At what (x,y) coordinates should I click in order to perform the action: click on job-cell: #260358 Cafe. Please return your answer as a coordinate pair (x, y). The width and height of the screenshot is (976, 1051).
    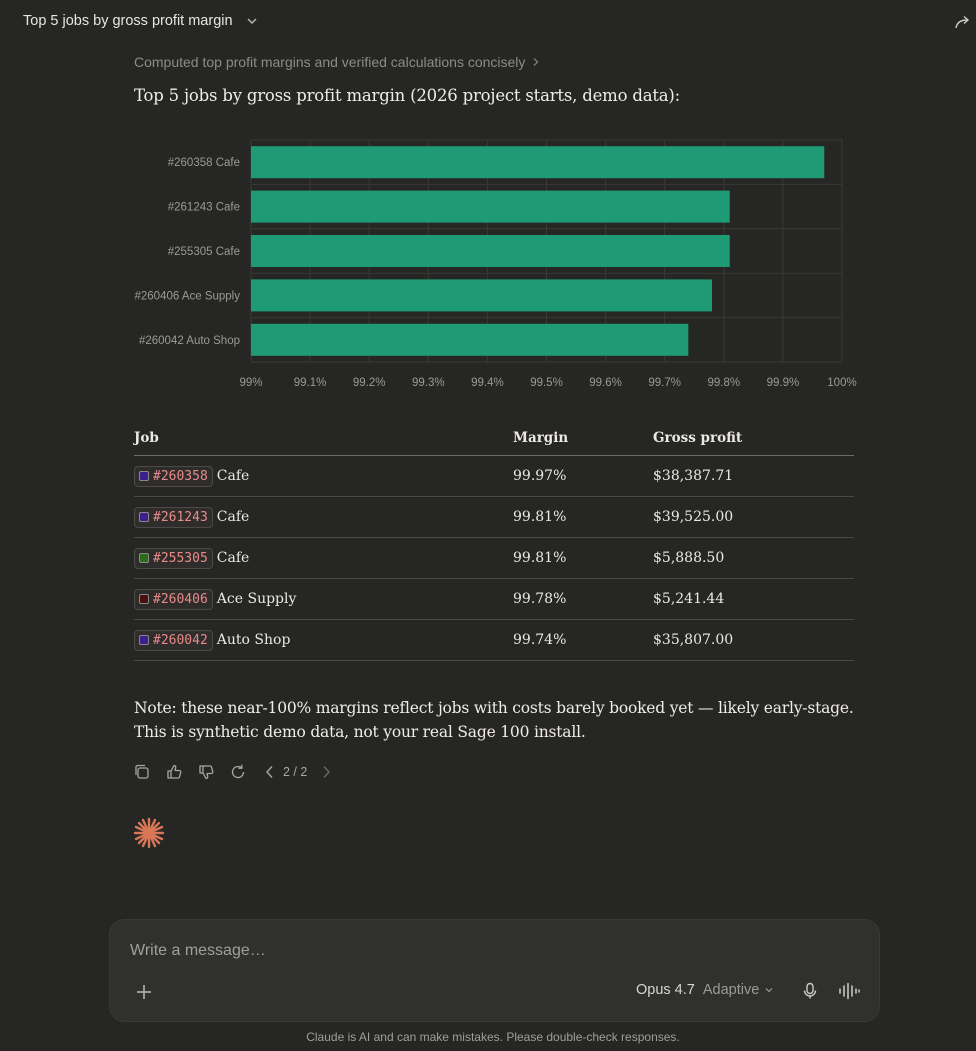
    Looking at the image, I should click on (323, 476).